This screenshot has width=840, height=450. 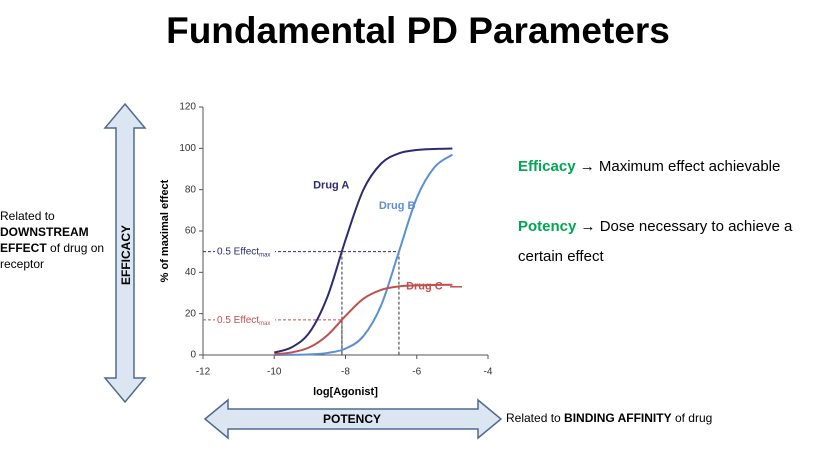 What do you see at coordinates (203, 372) in the screenshot?
I see `x-tick-label: -12` at bounding box center [203, 372].